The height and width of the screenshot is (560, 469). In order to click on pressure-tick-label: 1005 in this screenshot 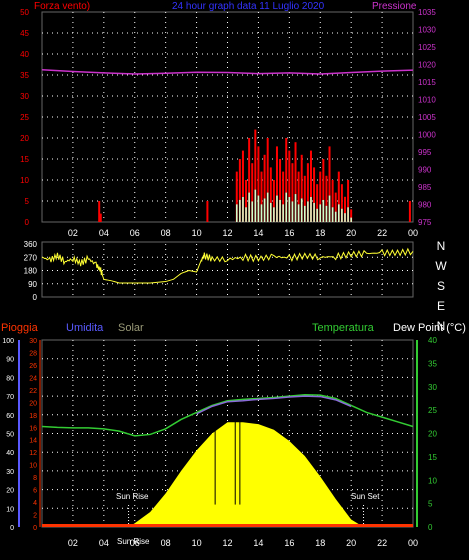, I will do `click(427, 117)`.